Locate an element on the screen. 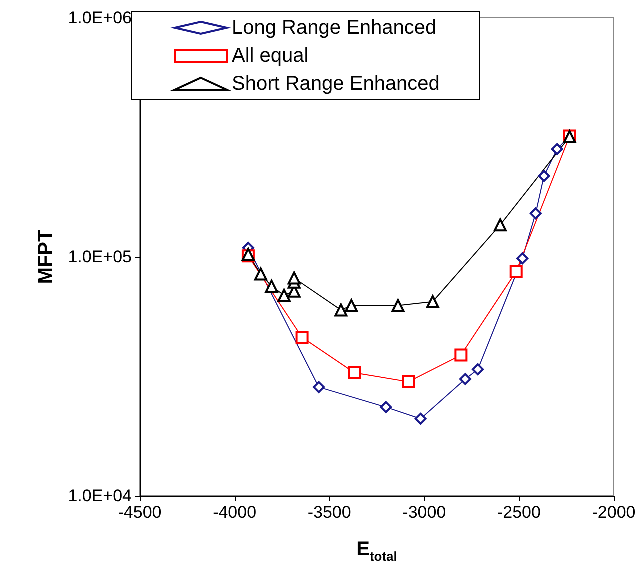 Image resolution: width=642 pixels, height=578 pixels. x-tick-label: -3000 is located at coordinates (424, 512).